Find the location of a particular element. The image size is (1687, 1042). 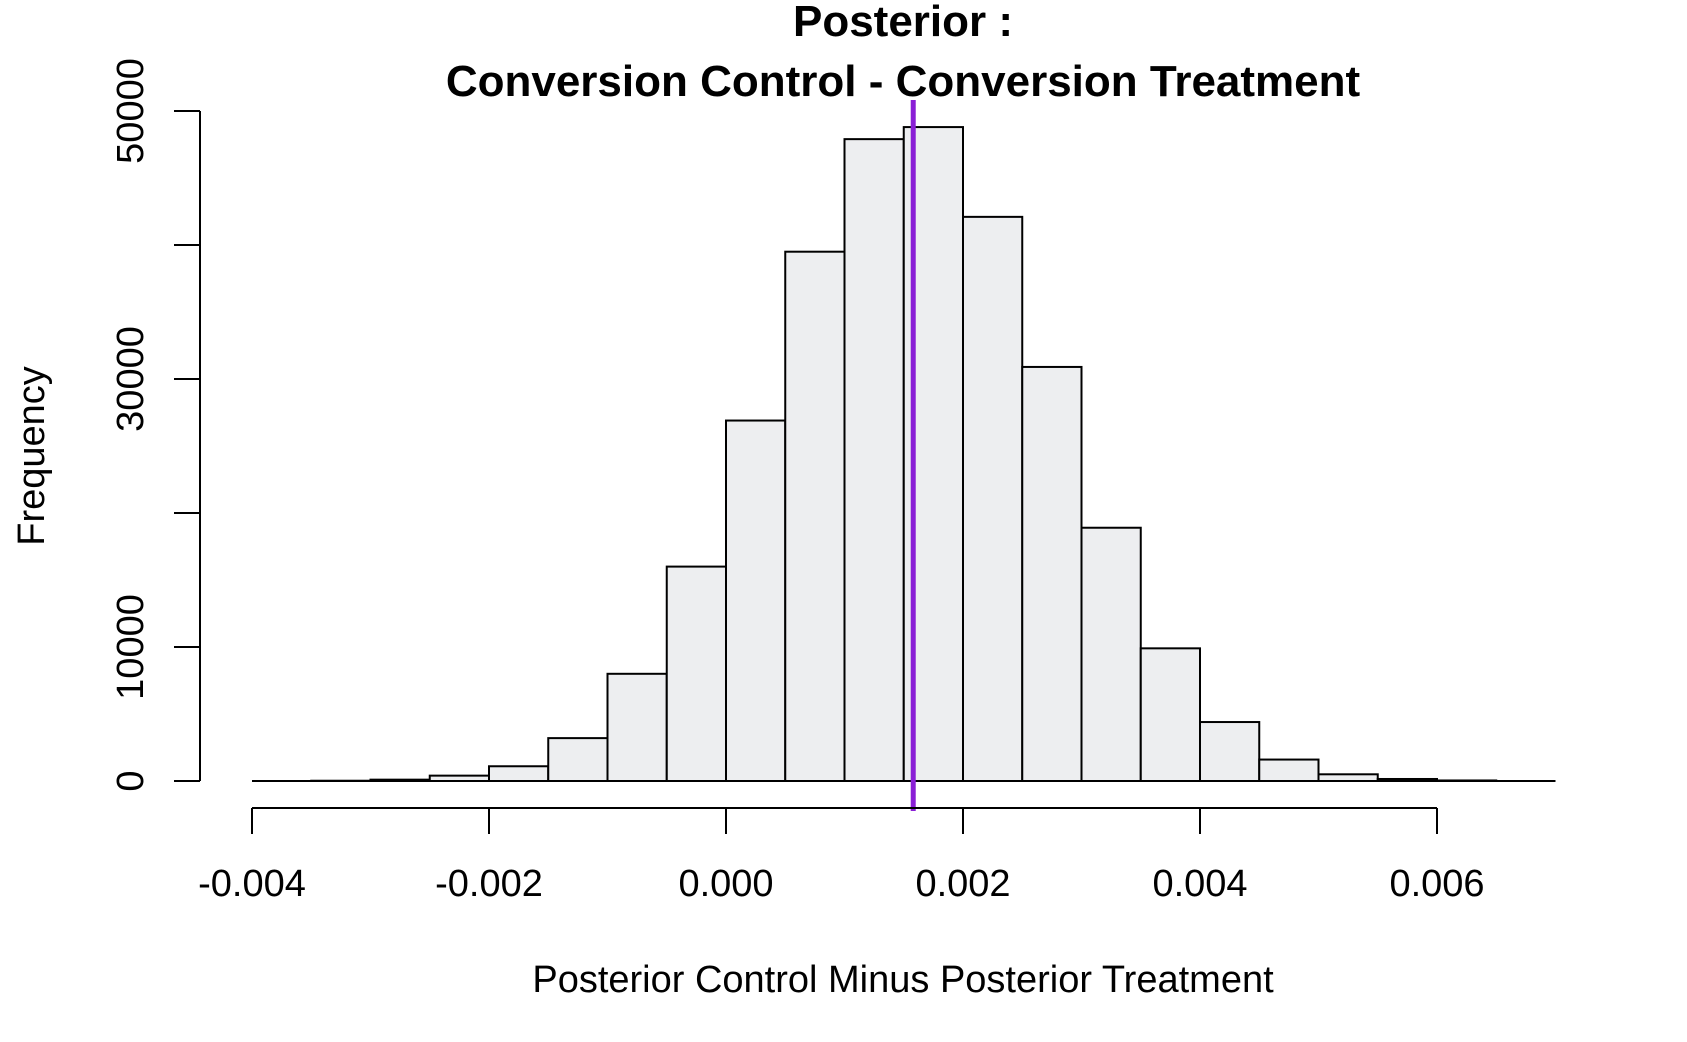

y-tick-label-5: 50000 is located at coordinates (131, 111).